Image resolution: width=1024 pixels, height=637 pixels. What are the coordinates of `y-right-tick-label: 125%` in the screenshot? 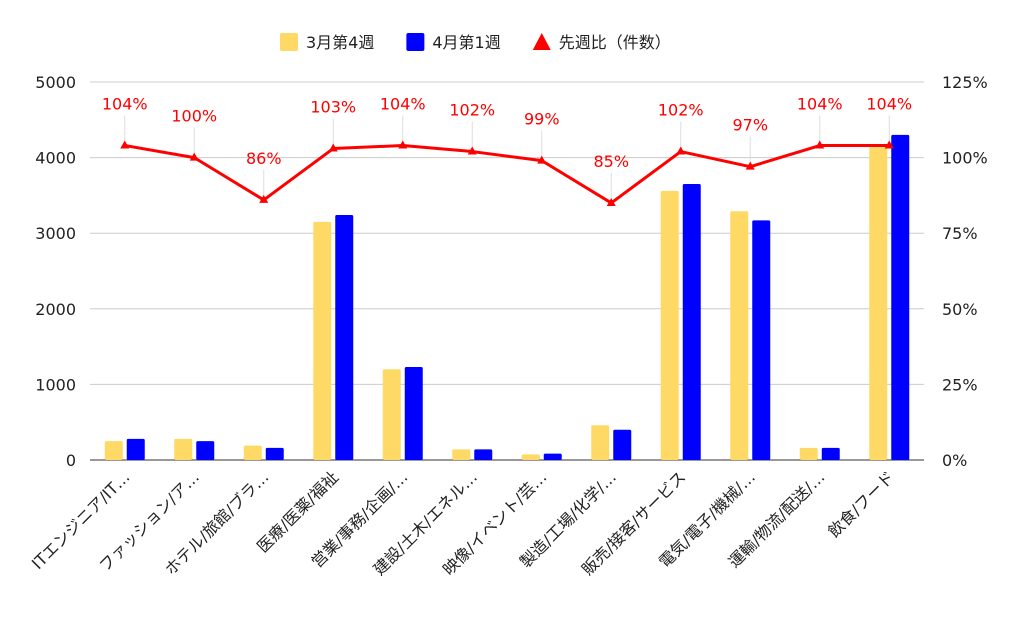 It's located at (965, 82).